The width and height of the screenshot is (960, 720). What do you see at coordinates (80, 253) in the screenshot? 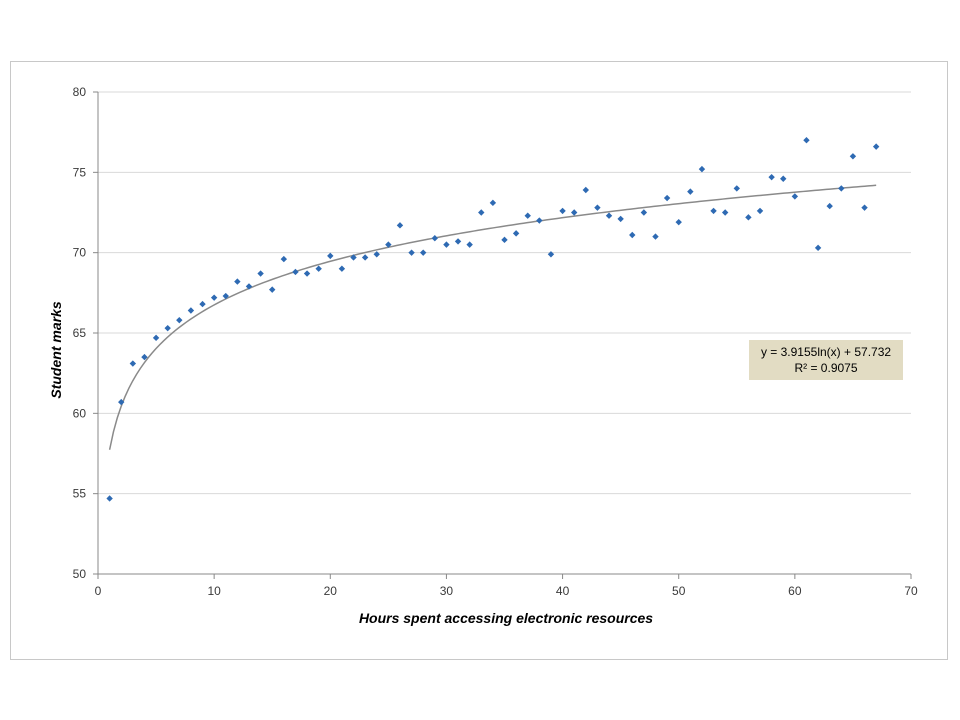
I see `y-tick-label: 70` at bounding box center [80, 253].